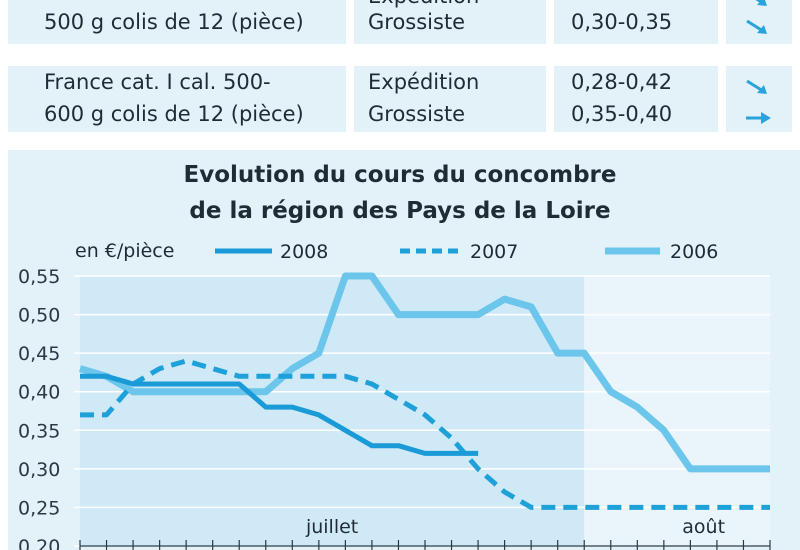  What do you see at coordinates (622, 82) in the screenshot?
I see `price-range: 0,28-0,42` at bounding box center [622, 82].